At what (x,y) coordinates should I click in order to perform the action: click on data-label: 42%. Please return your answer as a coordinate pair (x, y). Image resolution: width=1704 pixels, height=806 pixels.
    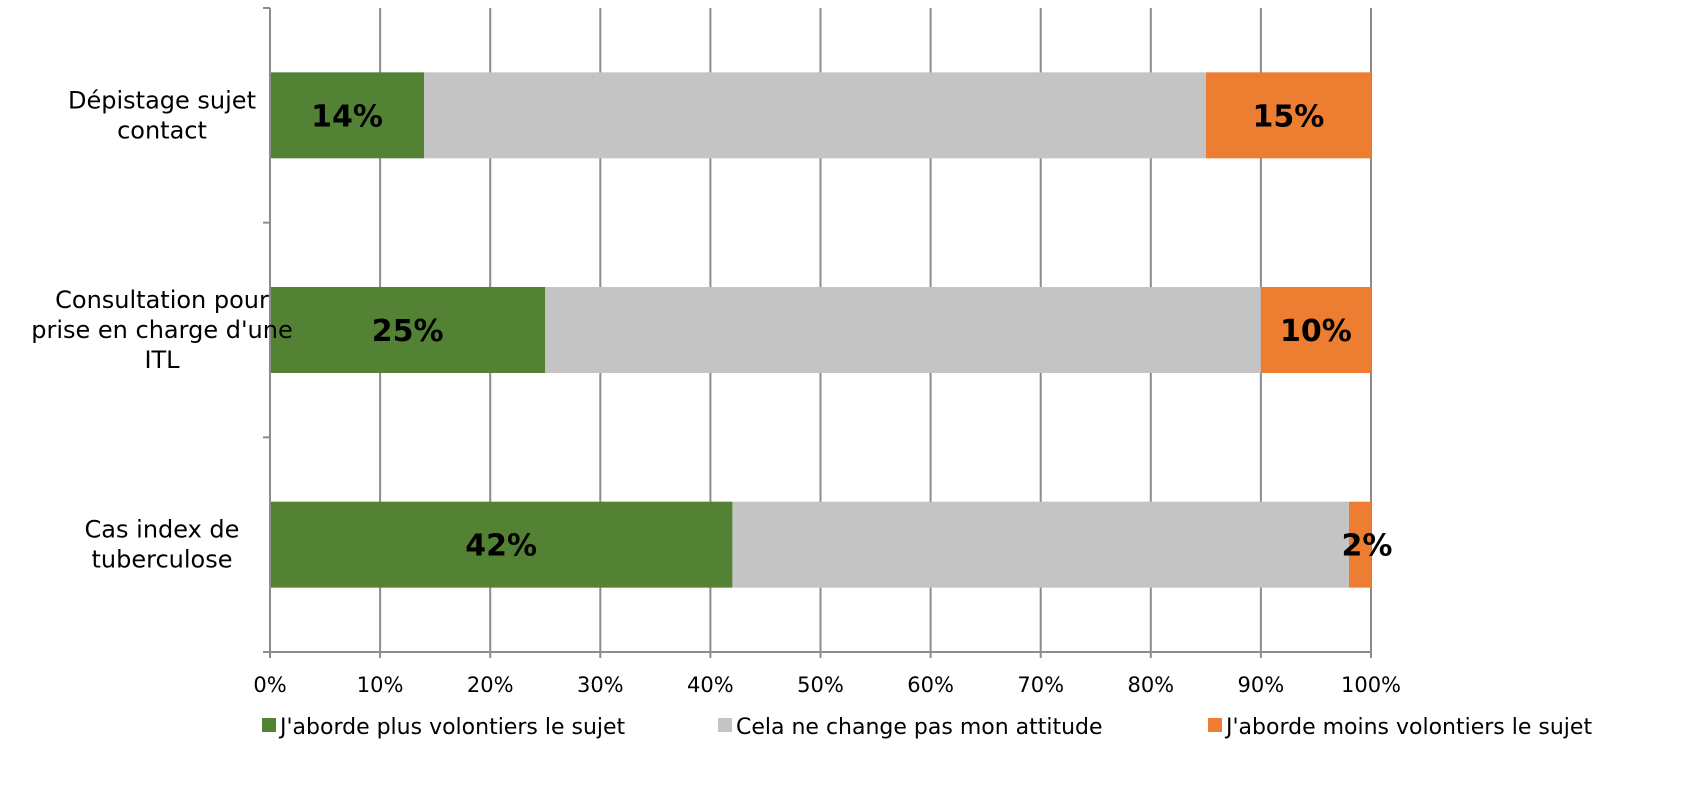
    Looking at the image, I should click on (501, 546).